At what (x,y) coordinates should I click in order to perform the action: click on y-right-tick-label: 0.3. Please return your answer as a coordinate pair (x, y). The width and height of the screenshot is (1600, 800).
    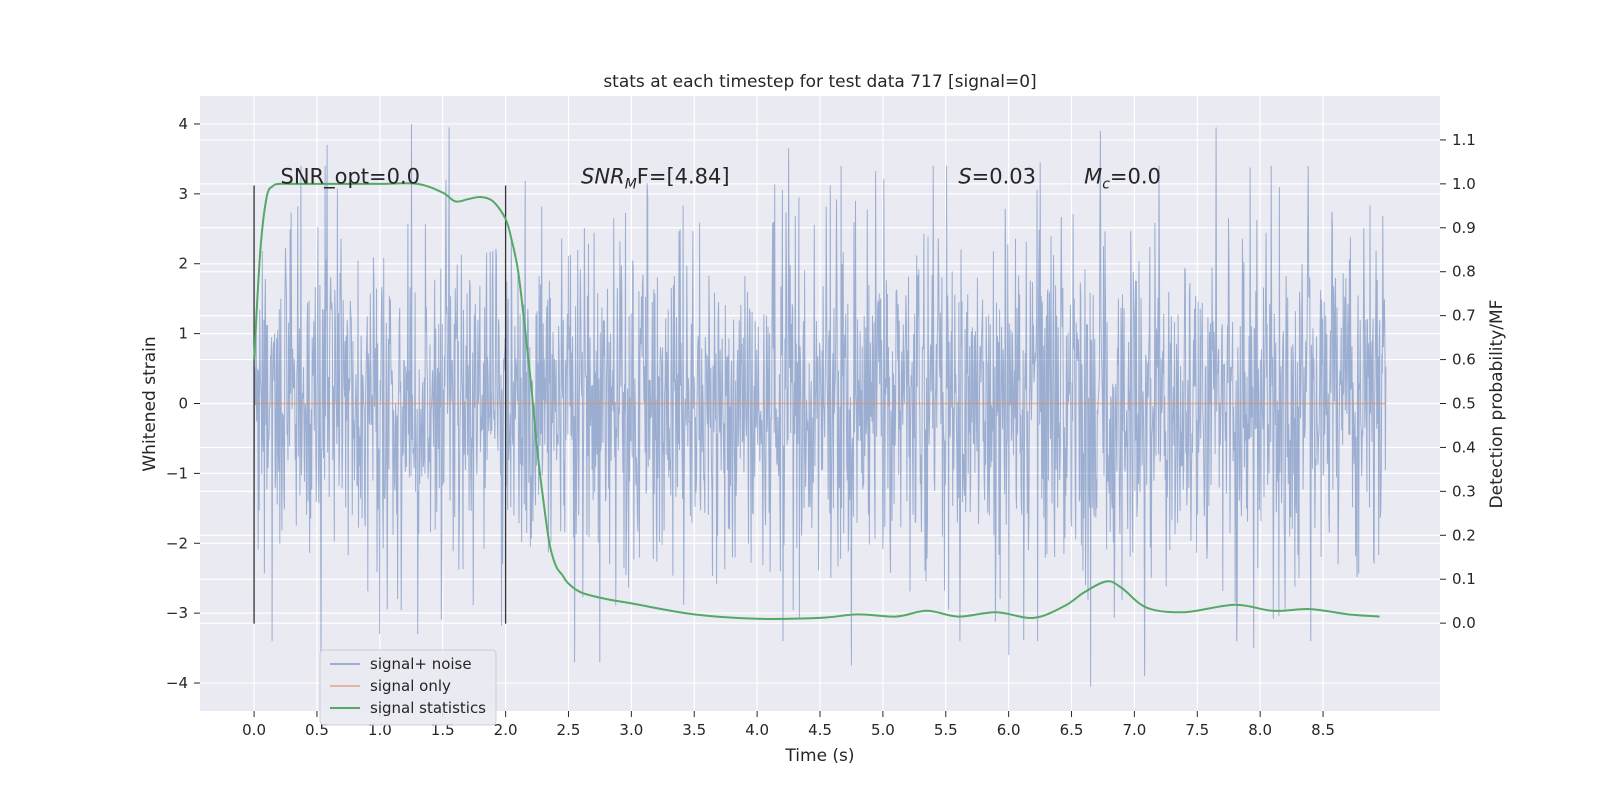
    Looking at the image, I should click on (1464, 491).